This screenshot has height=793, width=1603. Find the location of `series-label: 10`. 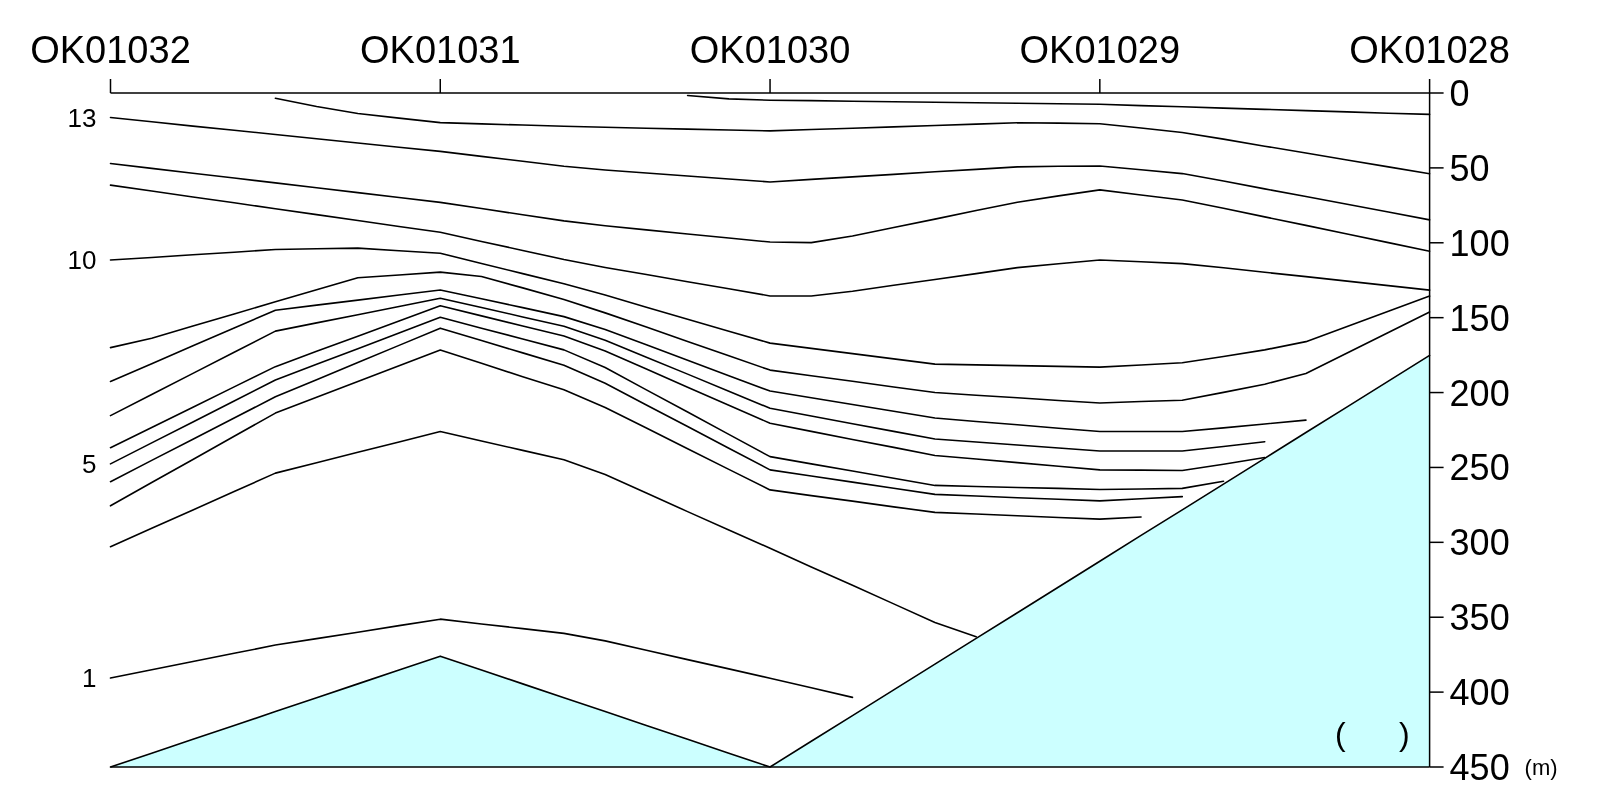

series-label: 10 is located at coordinates (82, 260).